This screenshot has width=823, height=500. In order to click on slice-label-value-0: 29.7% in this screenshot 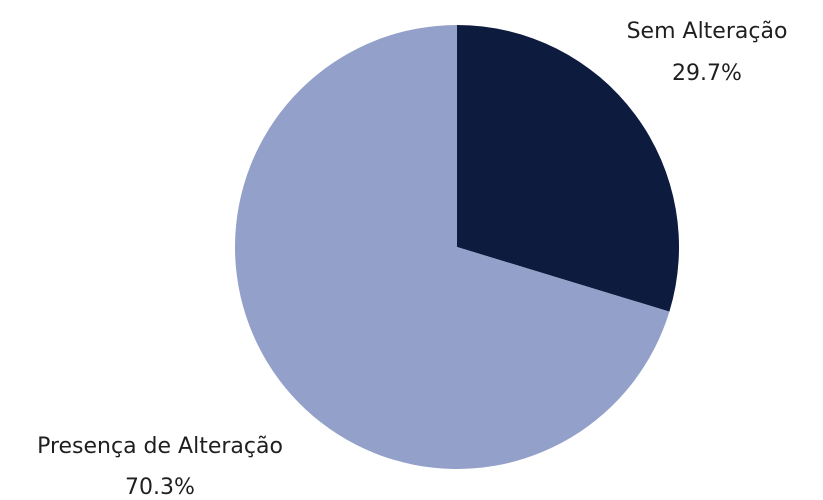, I will do `click(707, 73)`.